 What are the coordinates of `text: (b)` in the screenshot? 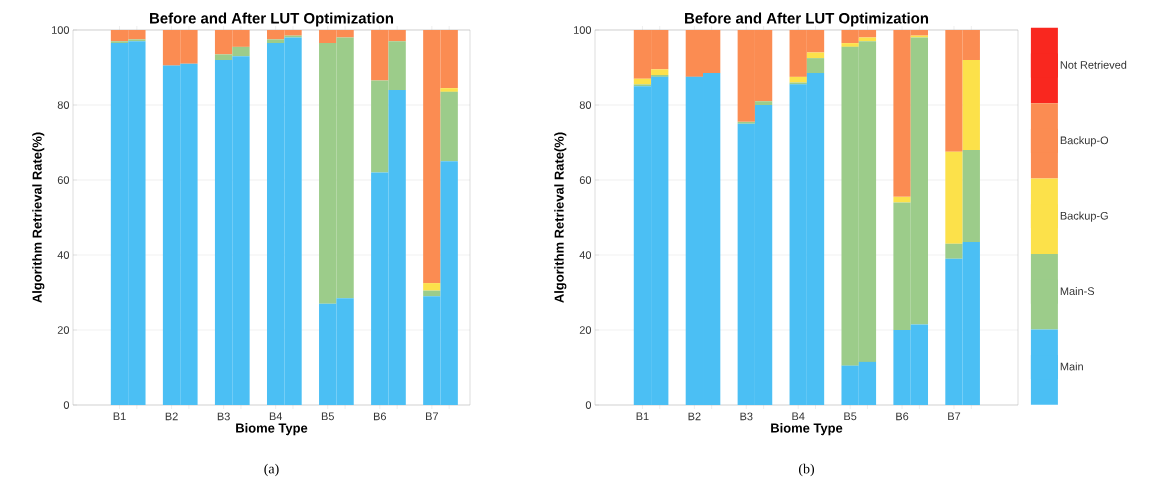 It's located at (806, 470).